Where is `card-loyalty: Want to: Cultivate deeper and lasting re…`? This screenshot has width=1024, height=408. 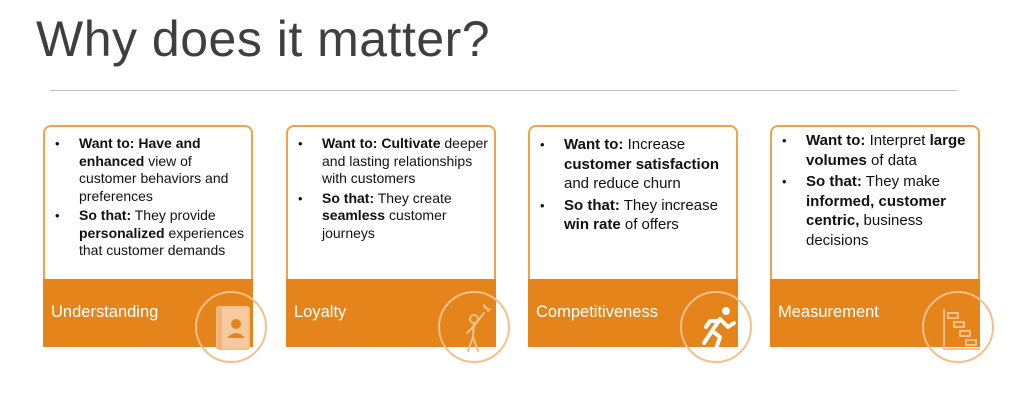
card-loyalty: Want to: Cultivate deeper and lasting re… is located at coordinates (398, 244).